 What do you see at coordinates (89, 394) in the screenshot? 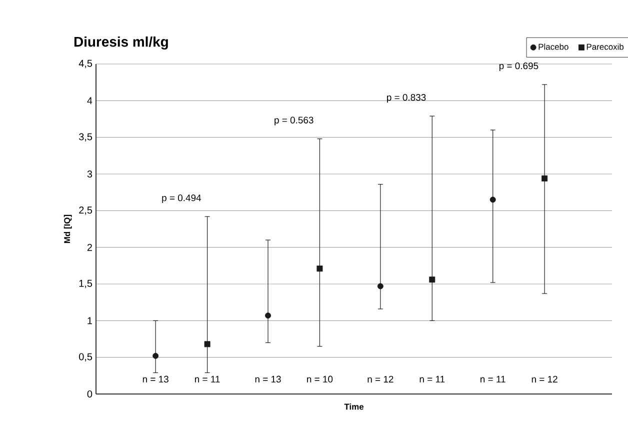
I see `y-tick-label: 0` at bounding box center [89, 394].